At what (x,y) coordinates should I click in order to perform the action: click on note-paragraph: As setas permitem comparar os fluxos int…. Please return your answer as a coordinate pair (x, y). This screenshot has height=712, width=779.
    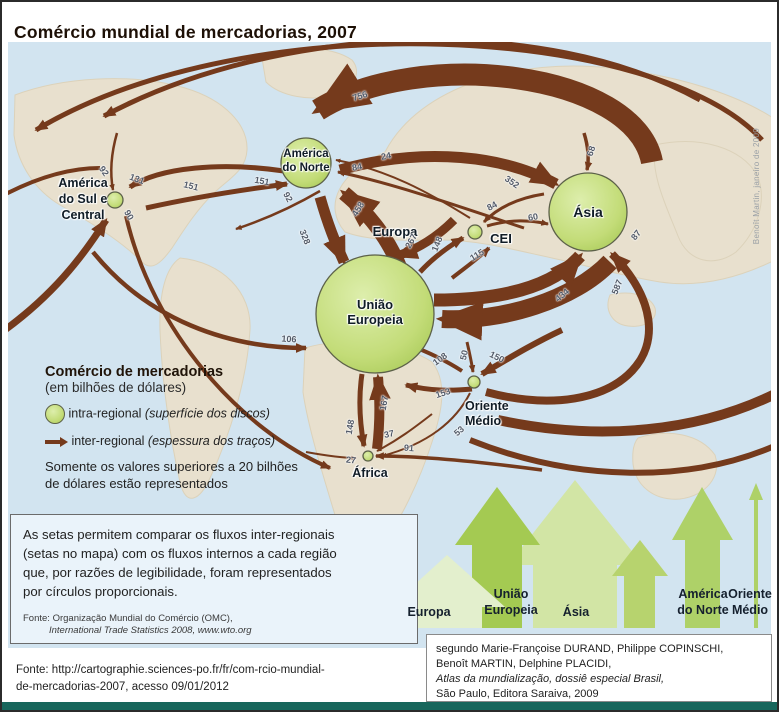
    Looking at the image, I should click on (180, 563).